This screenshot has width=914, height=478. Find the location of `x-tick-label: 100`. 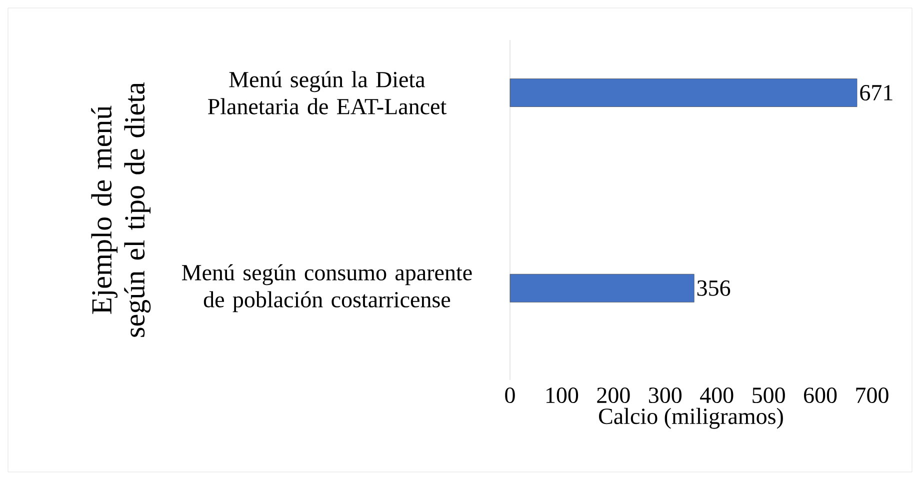

x-tick-label: 100 is located at coordinates (562, 396).